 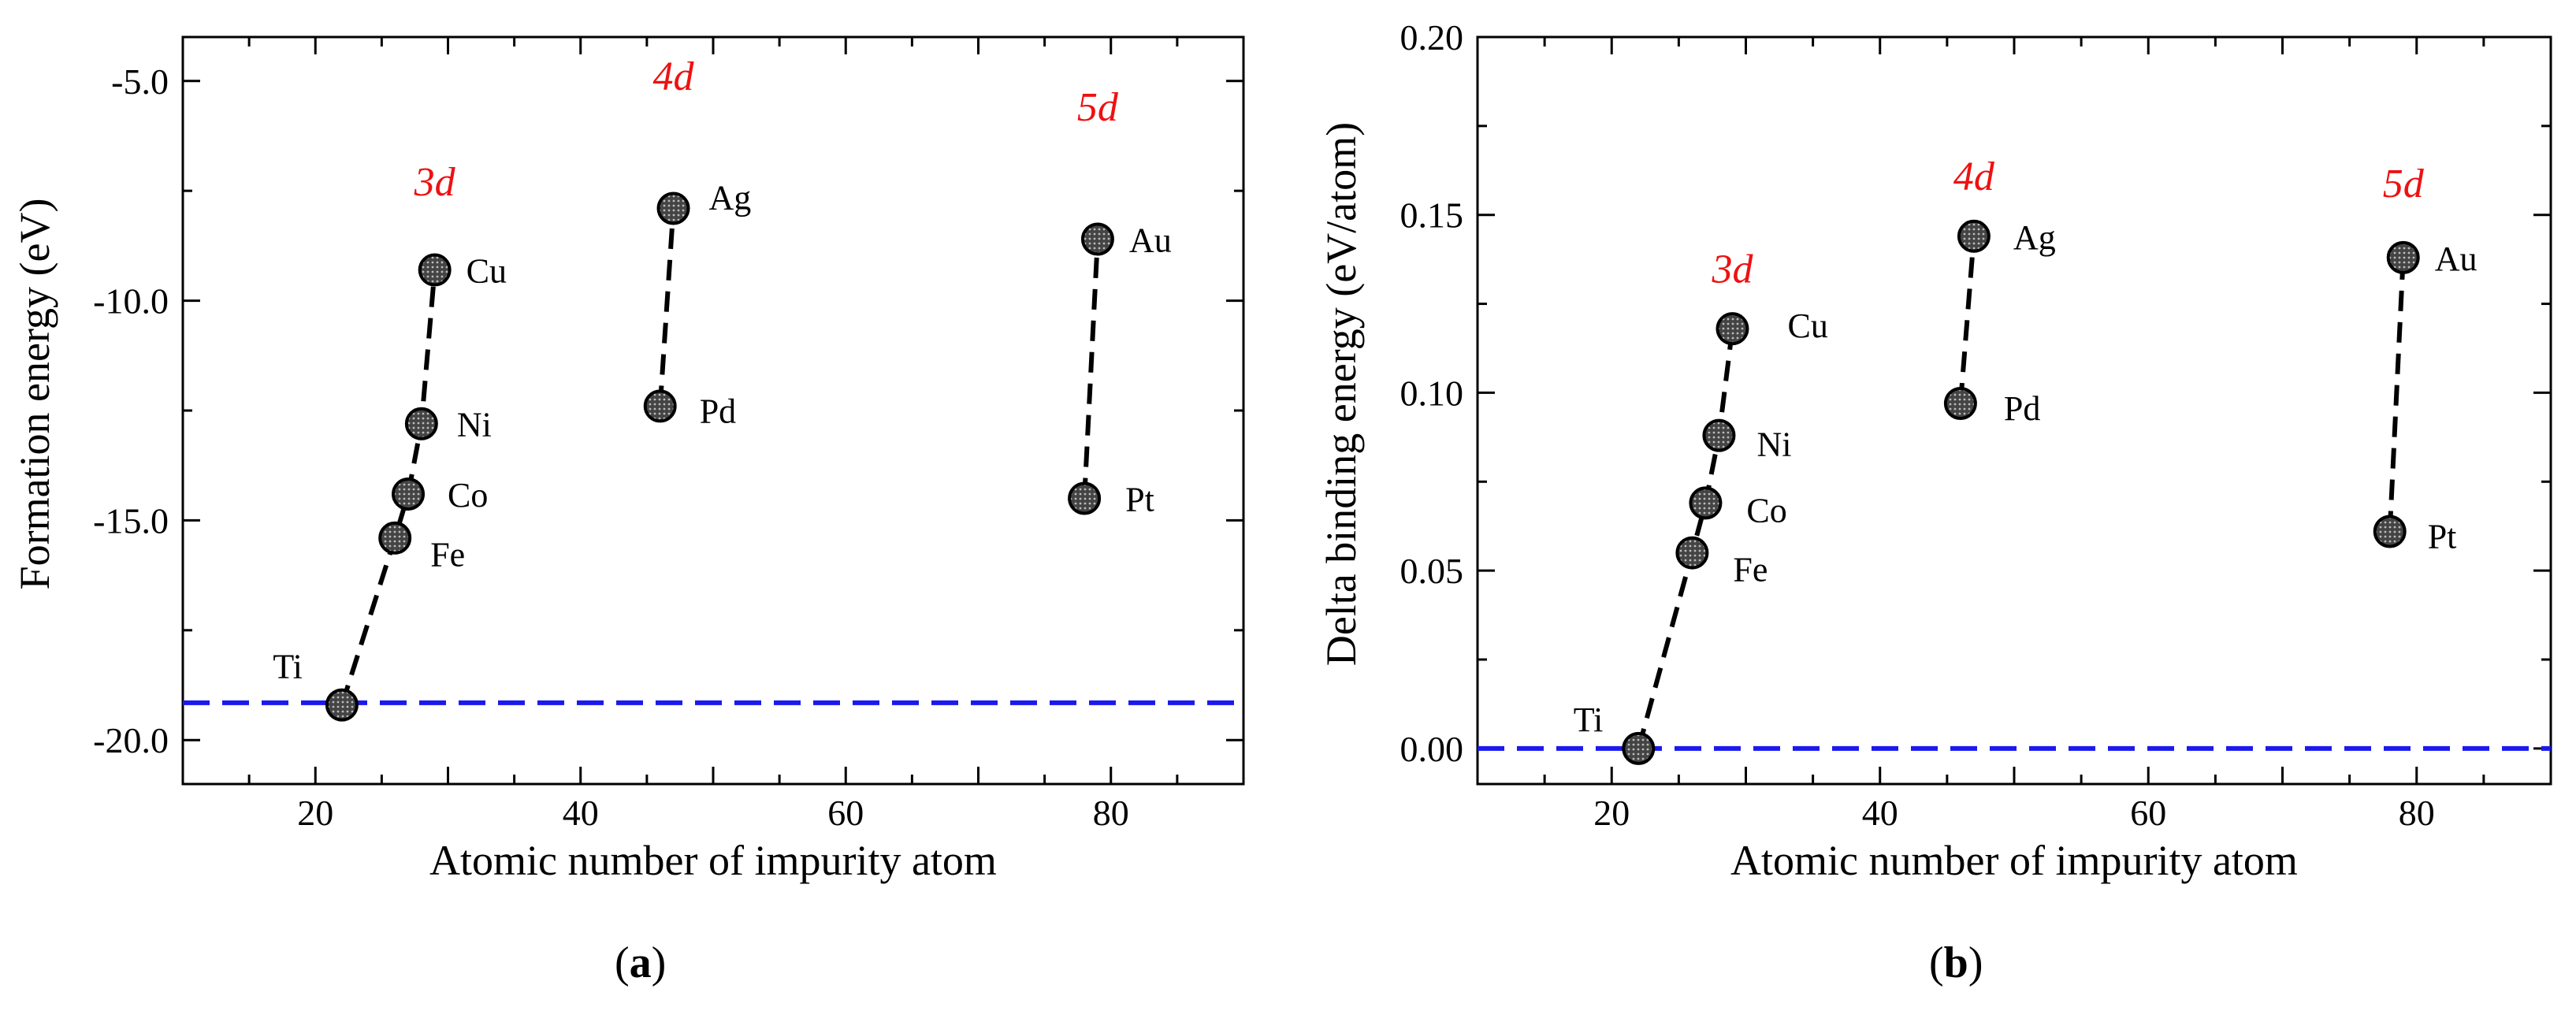 I want to click on y-tick-label: -5.0, so click(x=140, y=81).